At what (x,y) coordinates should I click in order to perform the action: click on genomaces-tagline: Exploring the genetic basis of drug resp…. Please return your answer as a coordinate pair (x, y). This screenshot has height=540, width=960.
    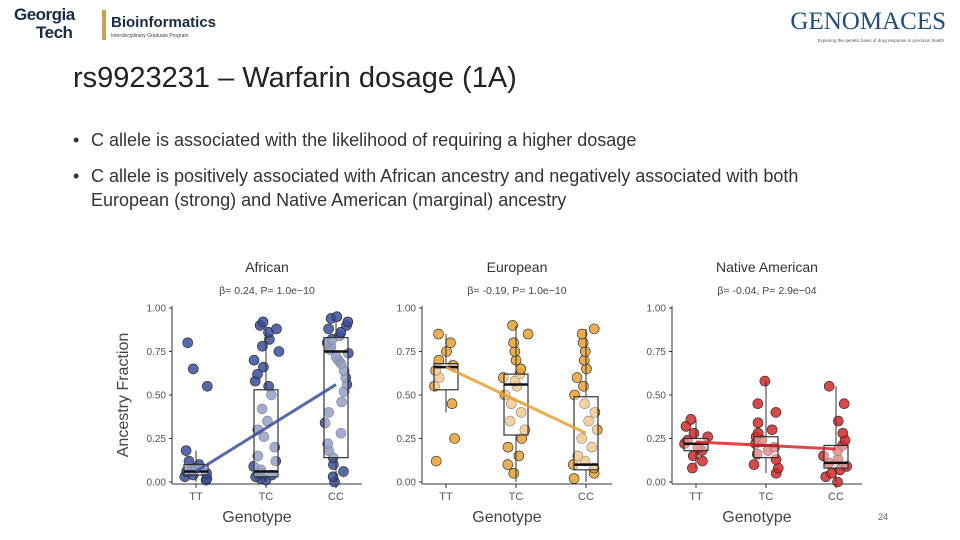
    Looking at the image, I should click on (880, 40).